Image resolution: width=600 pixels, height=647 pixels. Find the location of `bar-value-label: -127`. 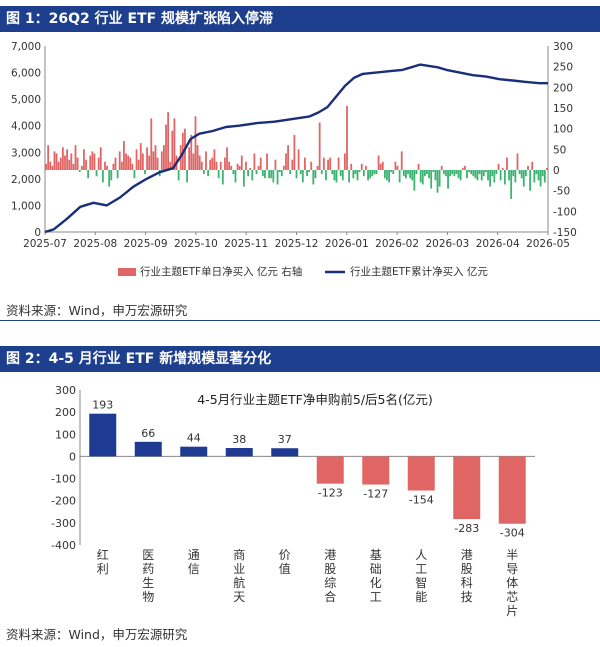

bar-value-label: -127 is located at coordinates (375, 494).